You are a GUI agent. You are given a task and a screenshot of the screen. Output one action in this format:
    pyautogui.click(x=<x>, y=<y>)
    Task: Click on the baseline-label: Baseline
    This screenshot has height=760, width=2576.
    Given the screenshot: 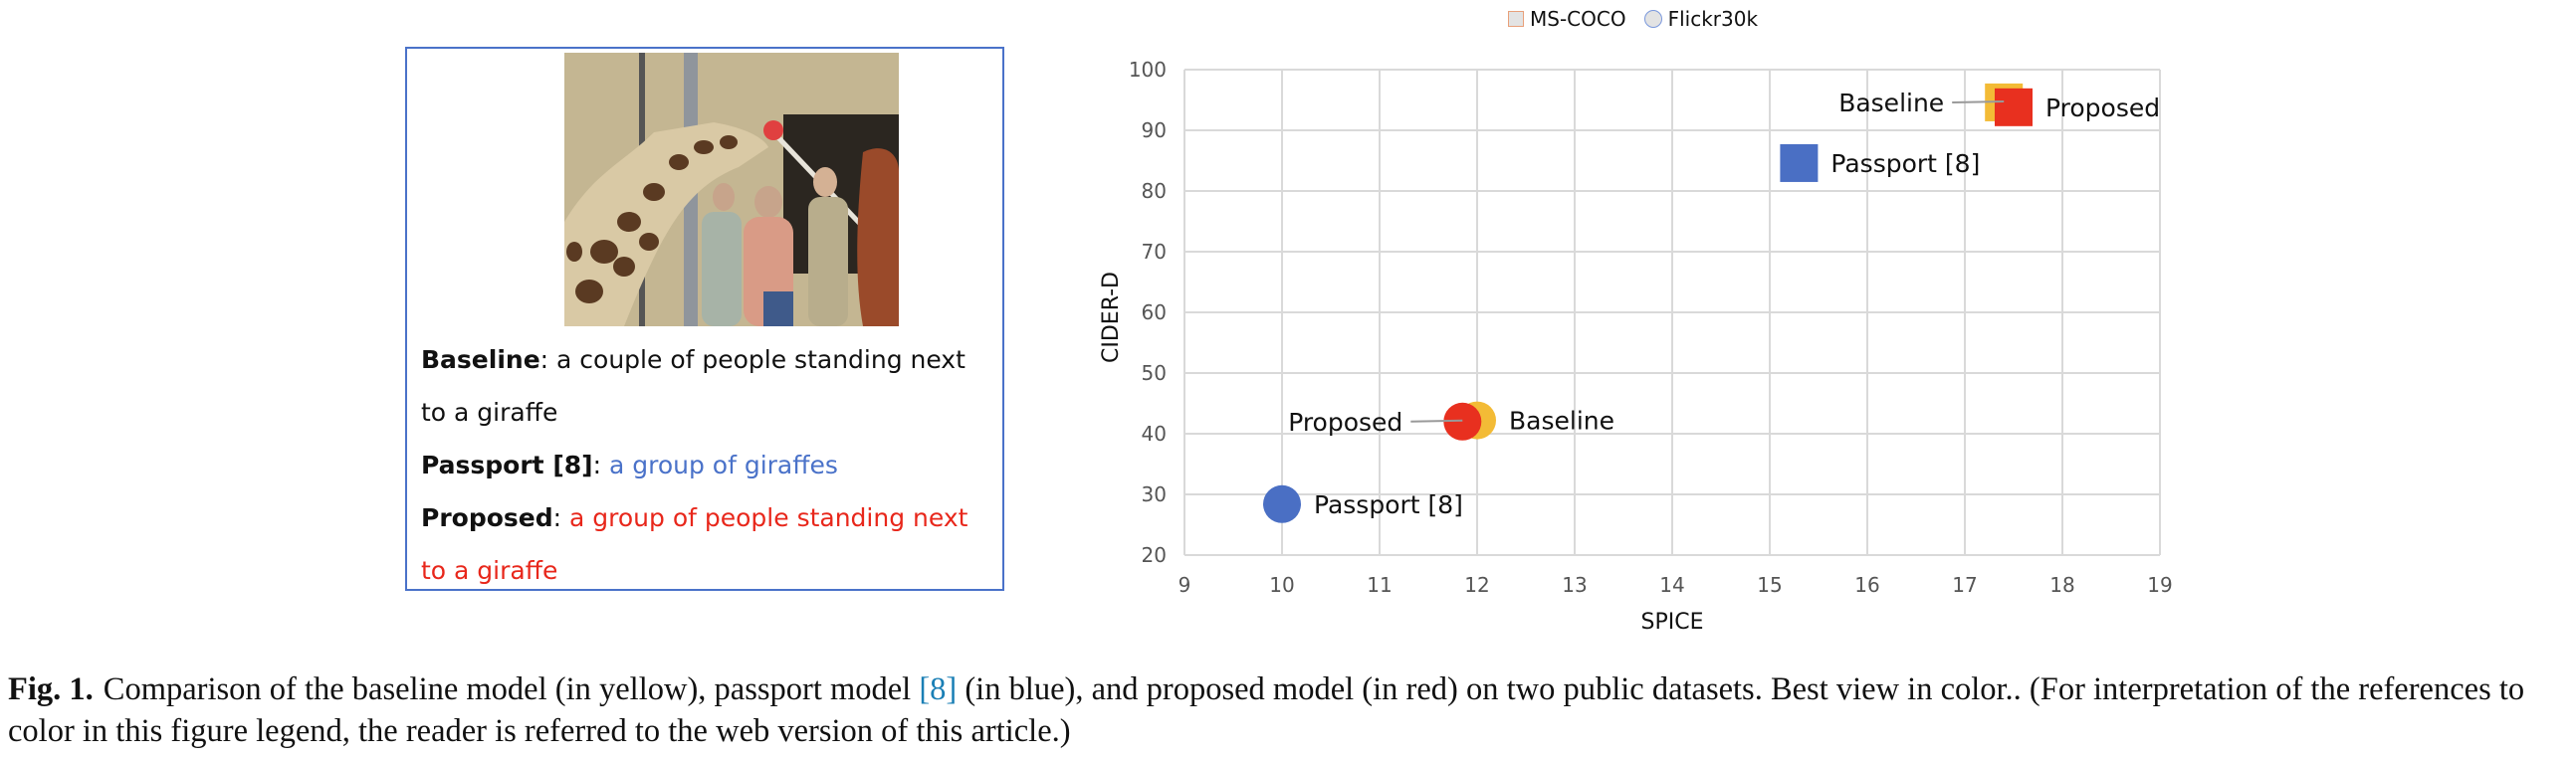 What is the action you would take?
    pyautogui.click(x=480, y=359)
    